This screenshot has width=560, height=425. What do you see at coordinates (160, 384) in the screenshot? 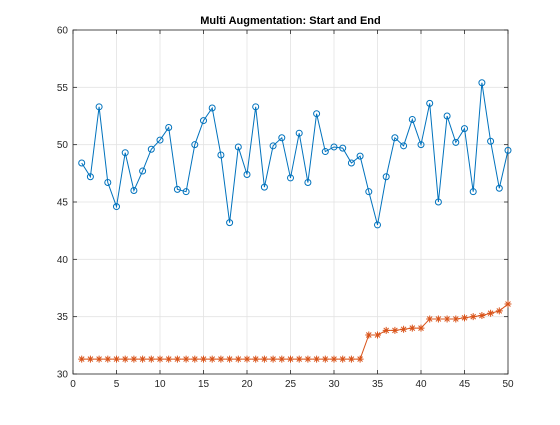
I see `x-tick-label: 10` at bounding box center [160, 384].